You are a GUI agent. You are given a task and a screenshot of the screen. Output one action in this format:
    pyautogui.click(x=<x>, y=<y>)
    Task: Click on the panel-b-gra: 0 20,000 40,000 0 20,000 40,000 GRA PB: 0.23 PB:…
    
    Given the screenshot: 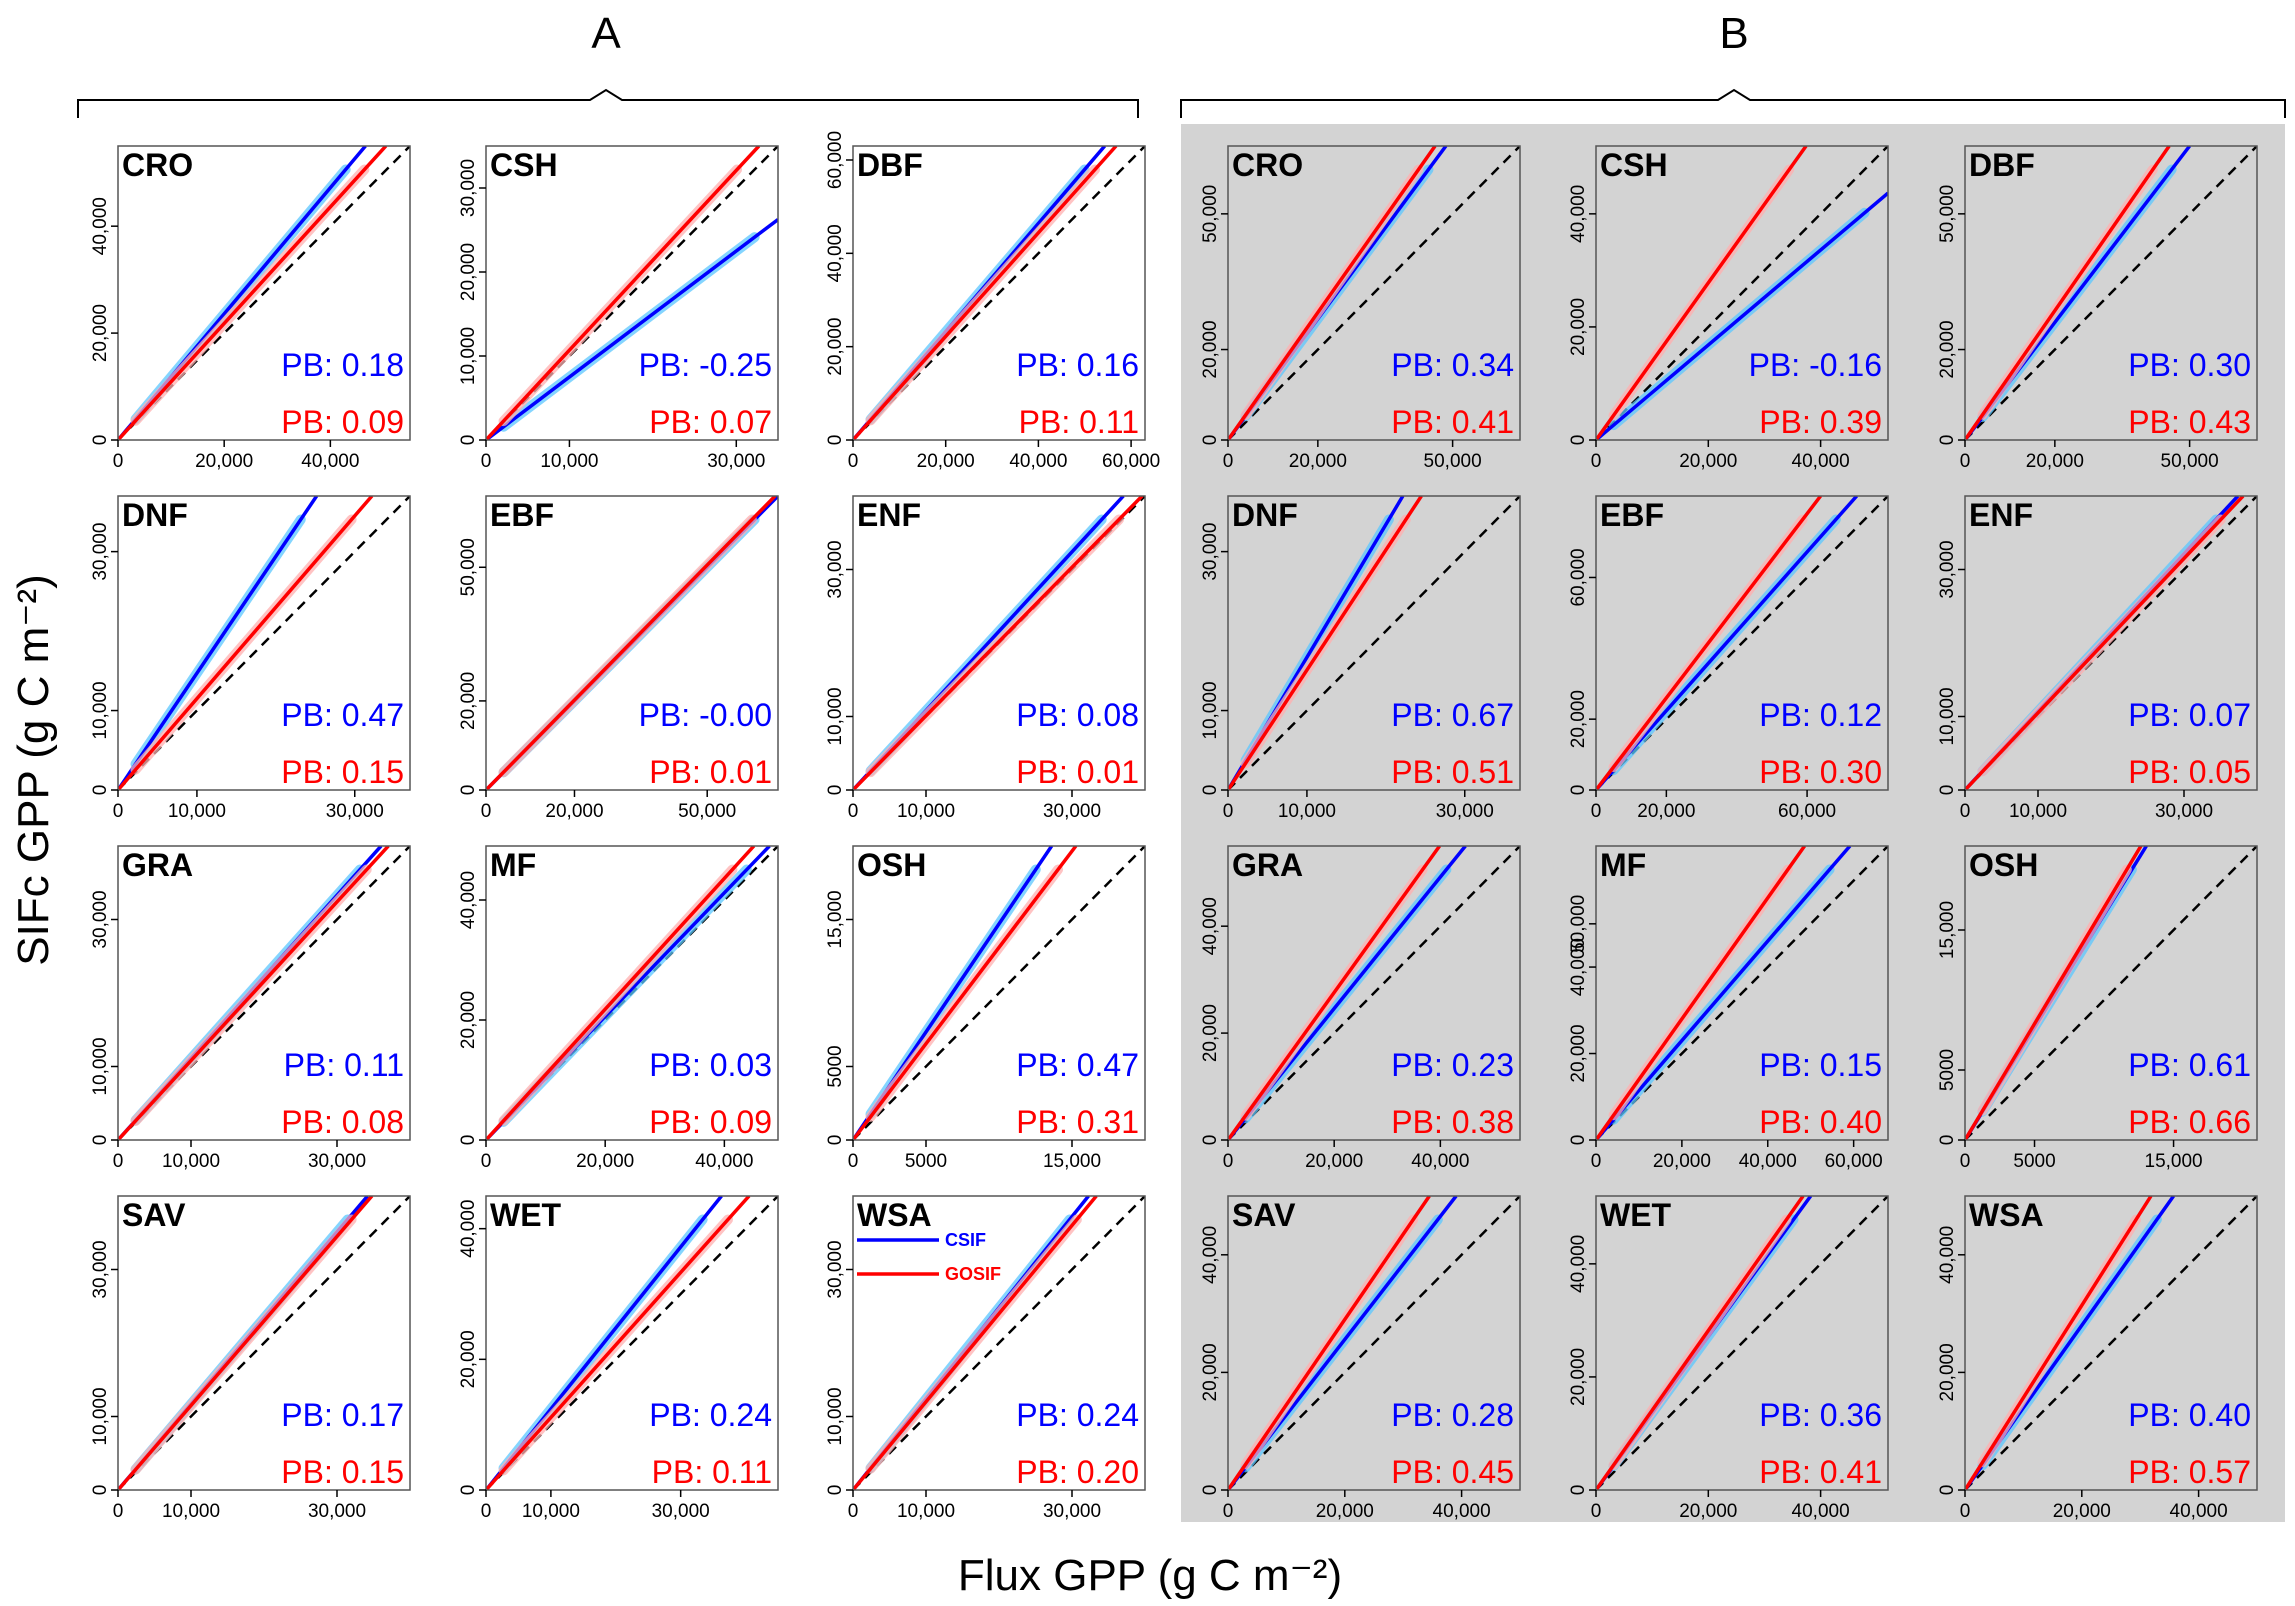 What is the action you would take?
    pyautogui.click(x=1360, y=1008)
    